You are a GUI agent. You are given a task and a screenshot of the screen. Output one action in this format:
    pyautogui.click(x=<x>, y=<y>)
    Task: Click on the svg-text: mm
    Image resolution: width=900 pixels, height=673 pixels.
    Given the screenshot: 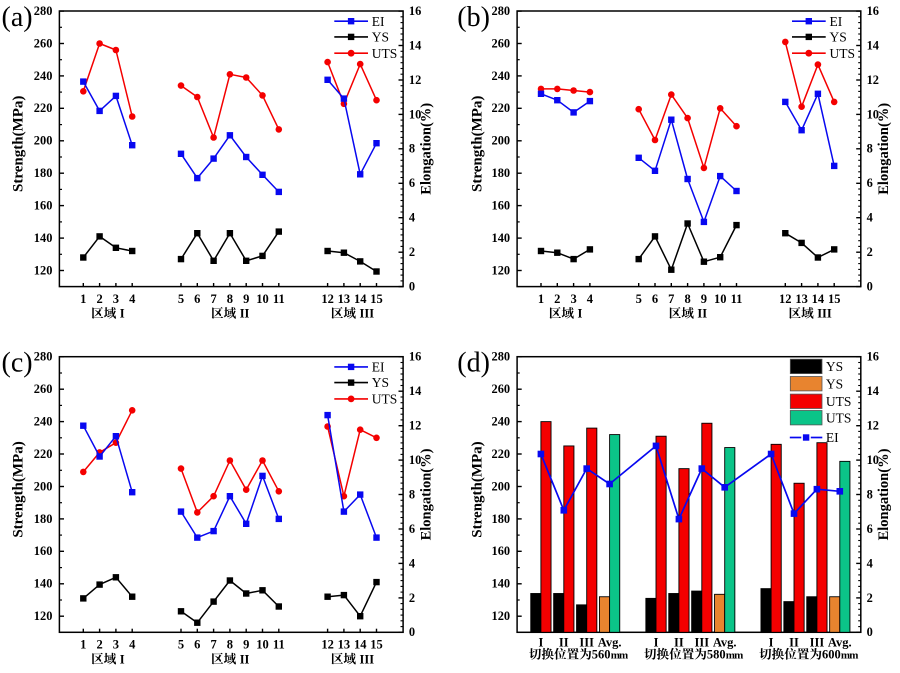 What is the action you would take?
    pyautogui.click(x=849, y=656)
    